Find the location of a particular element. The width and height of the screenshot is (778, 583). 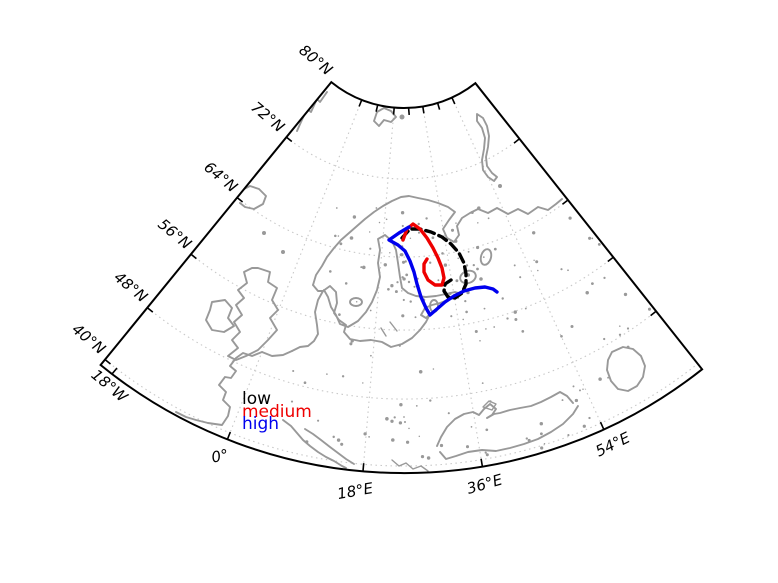

lat-label-80n: 80°N is located at coordinates (315, 60).